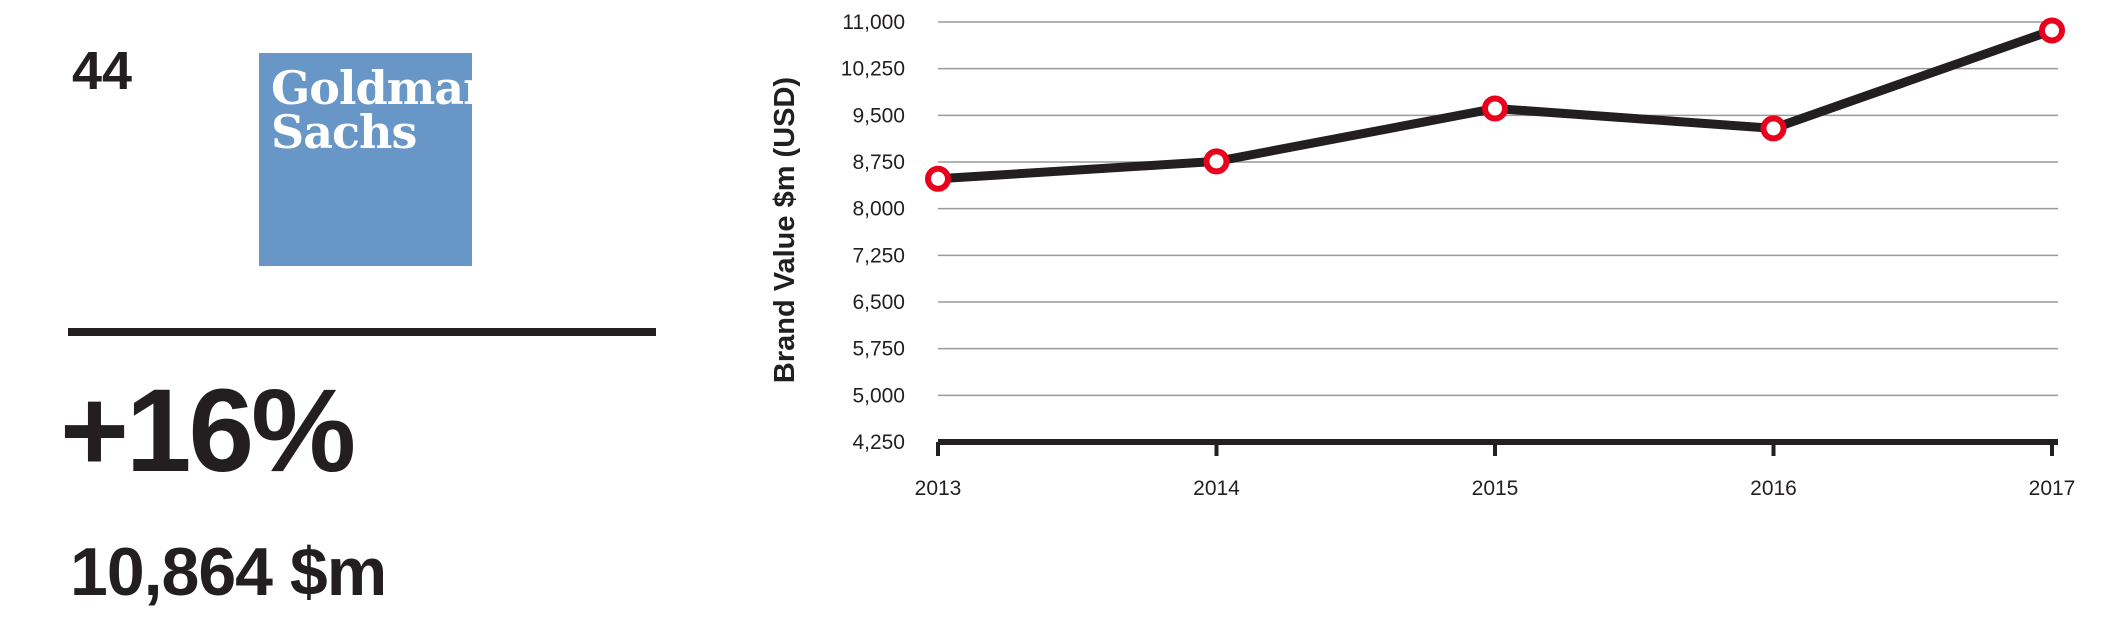 This screenshot has height=620, width=2117. Describe the element at coordinates (878, 115) in the screenshot. I see `y-tick-label: 9,500` at that location.